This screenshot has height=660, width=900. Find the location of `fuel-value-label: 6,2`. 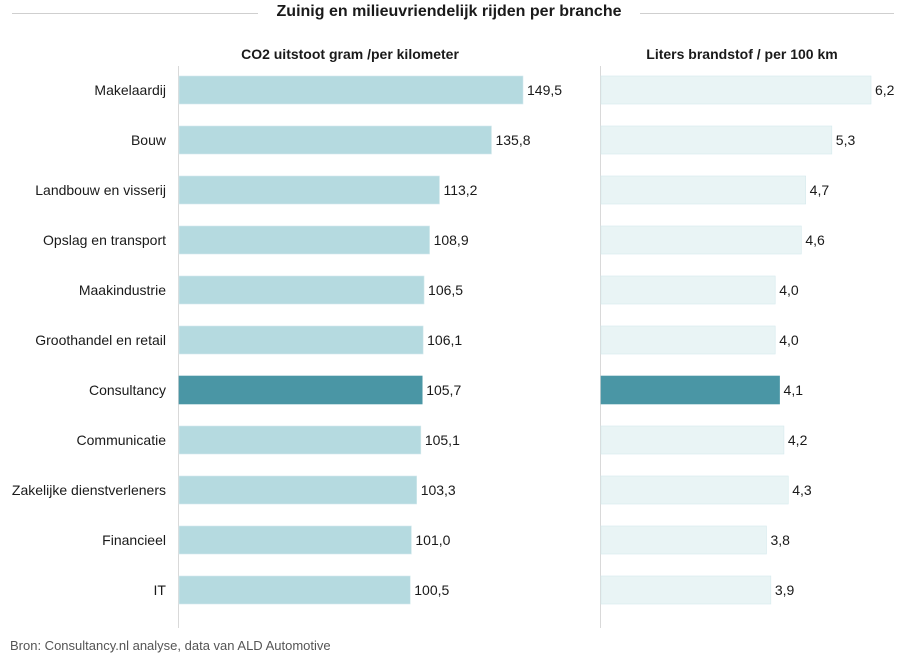

fuel-value-label: 6,2 is located at coordinates (885, 90).